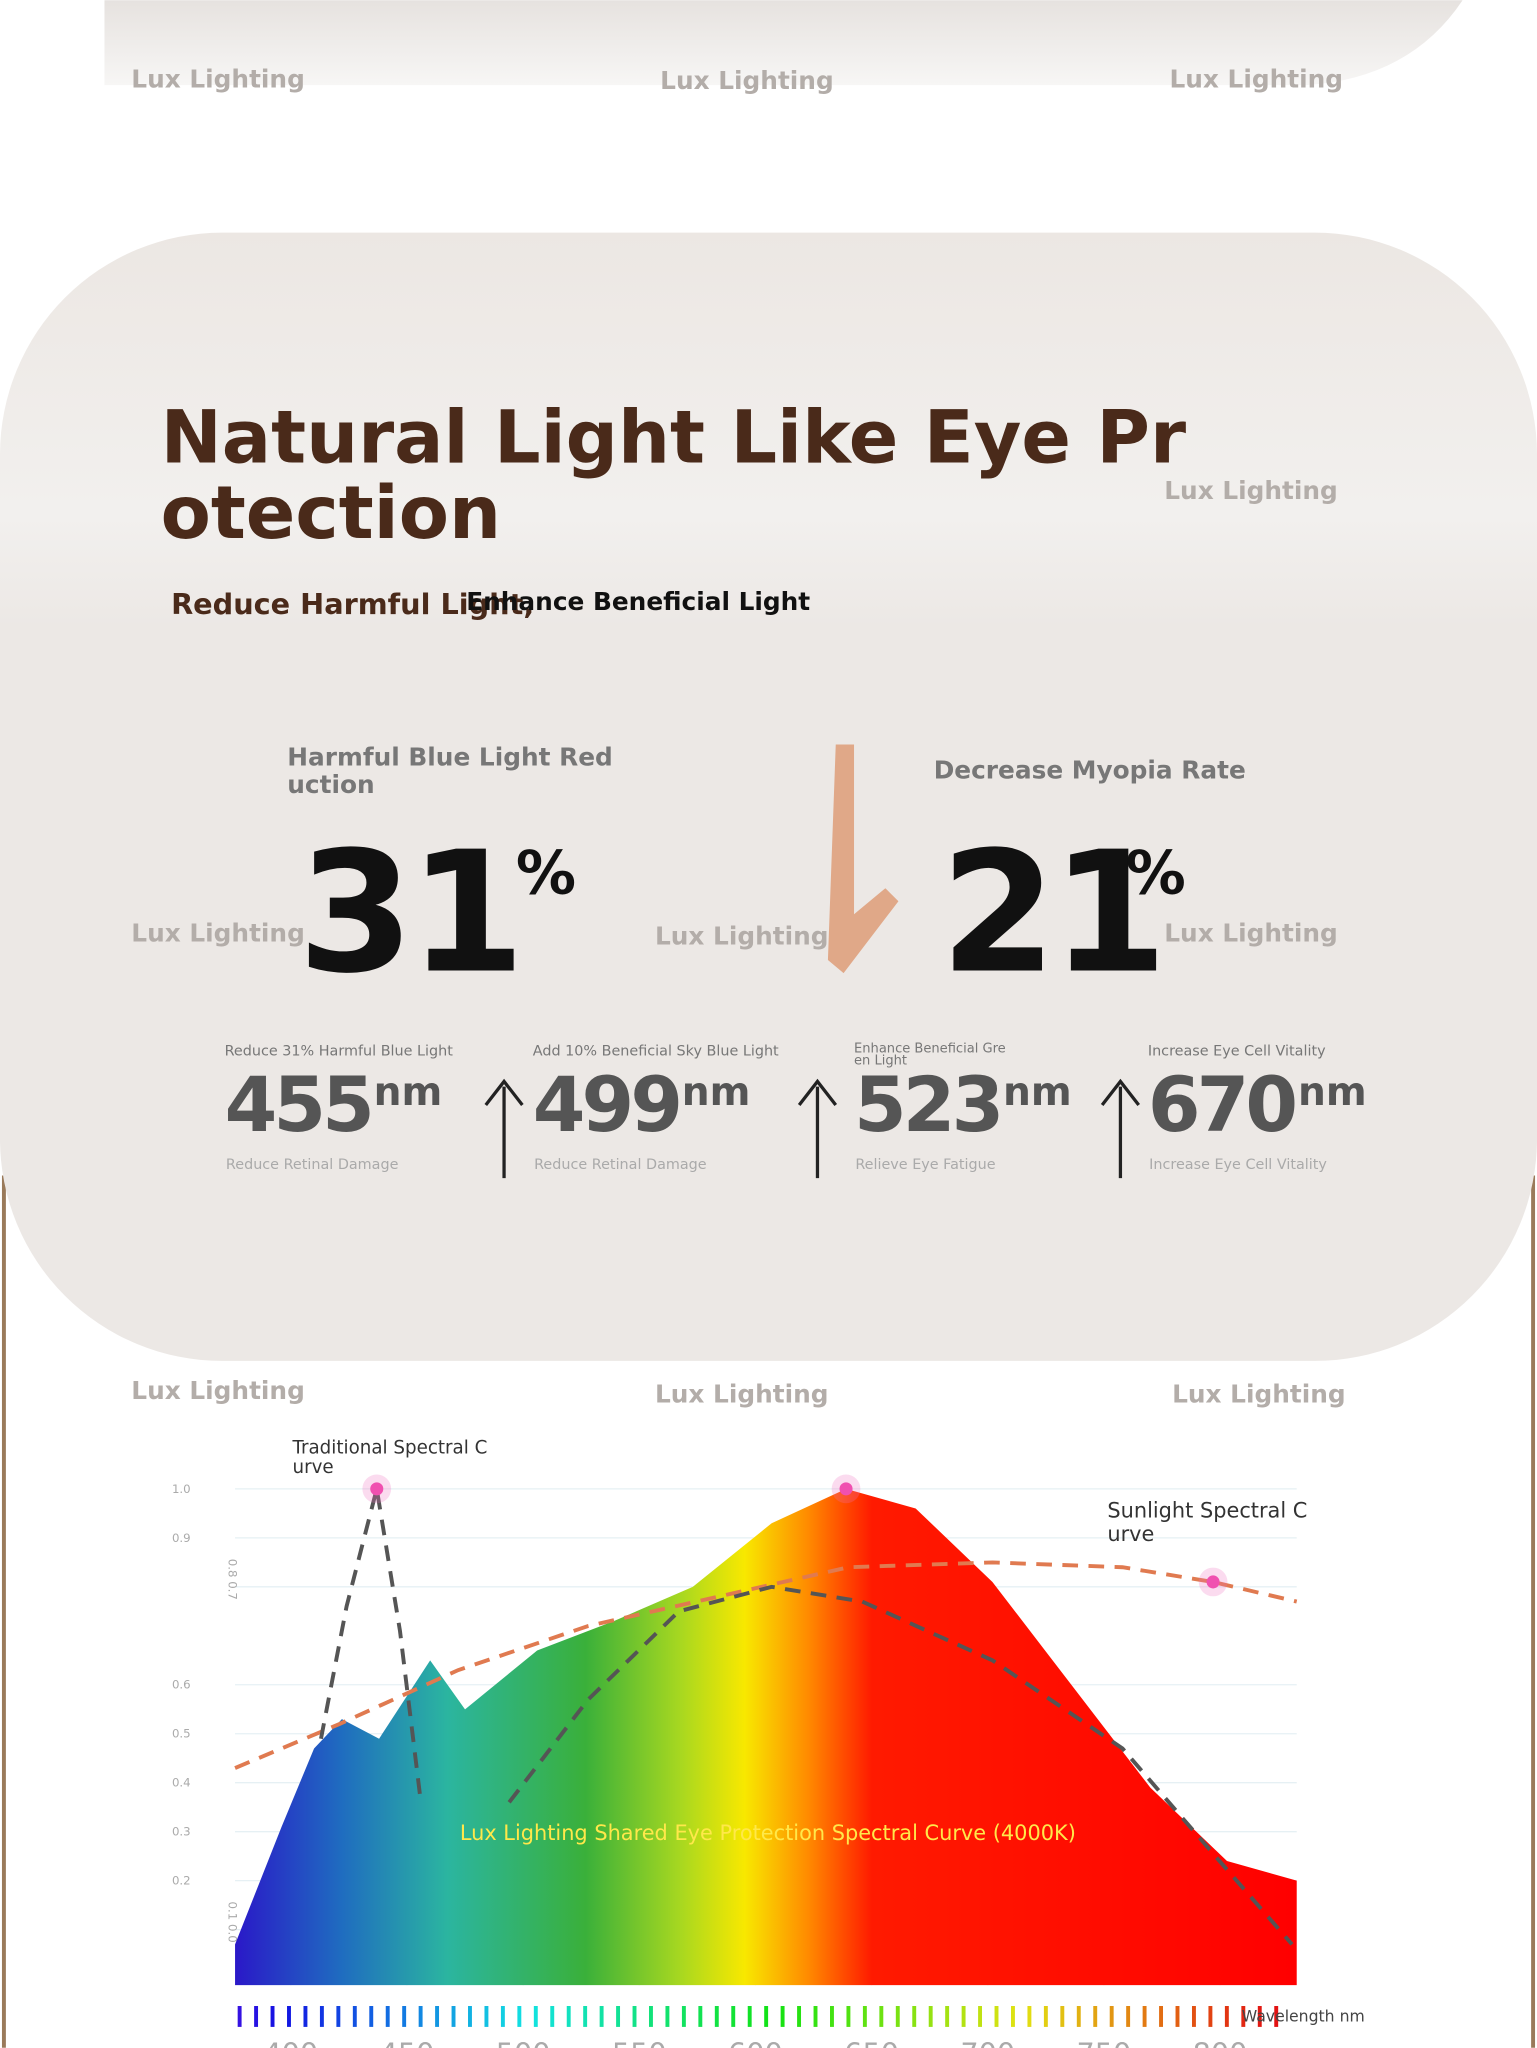  Describe the element at coordinates (871, 2042) in the screenshot. I see `x-tick-label: 650` at that location.